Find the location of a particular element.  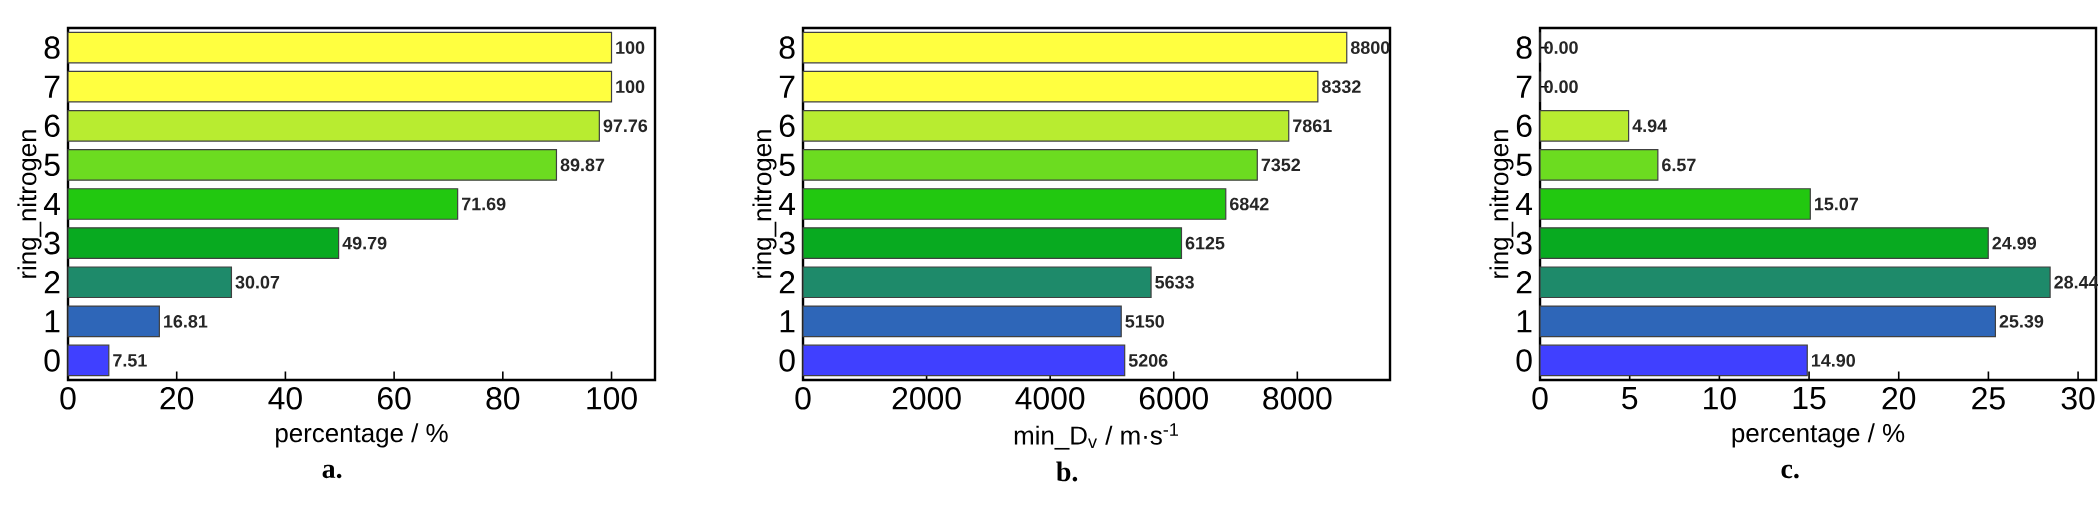

x-tick-label: 15 is located at coordinates (1809, 398).